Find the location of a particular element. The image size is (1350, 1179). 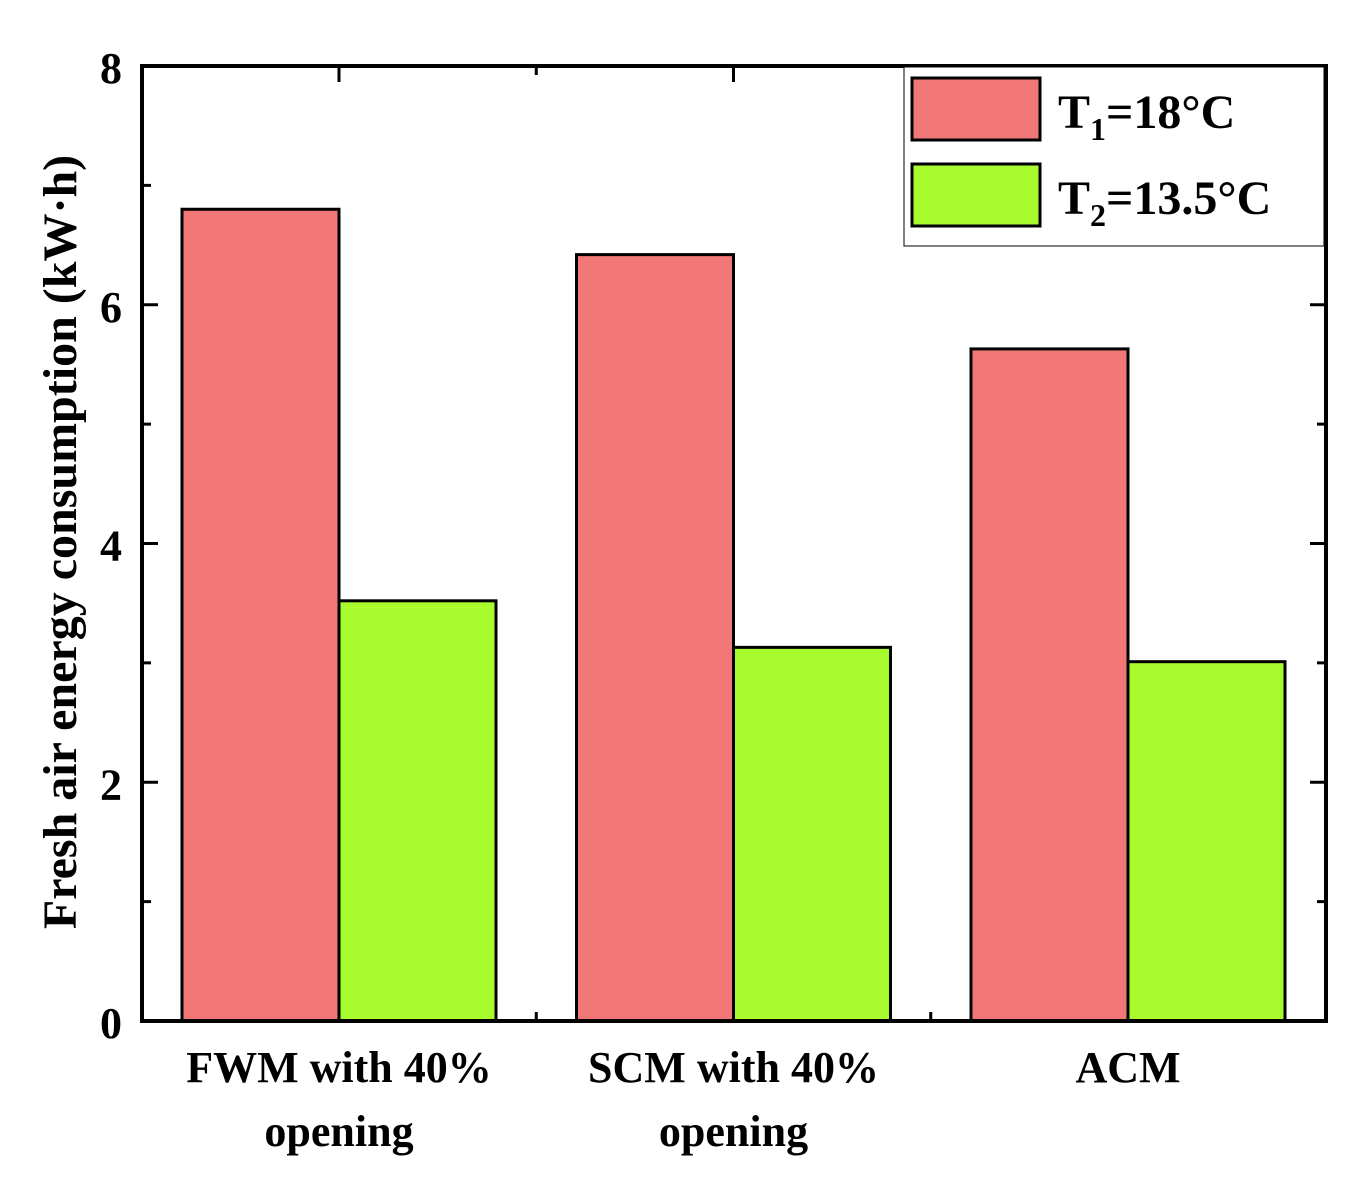

legend-label-2: T2=13.5°C is located at coordinates (1164, 202).